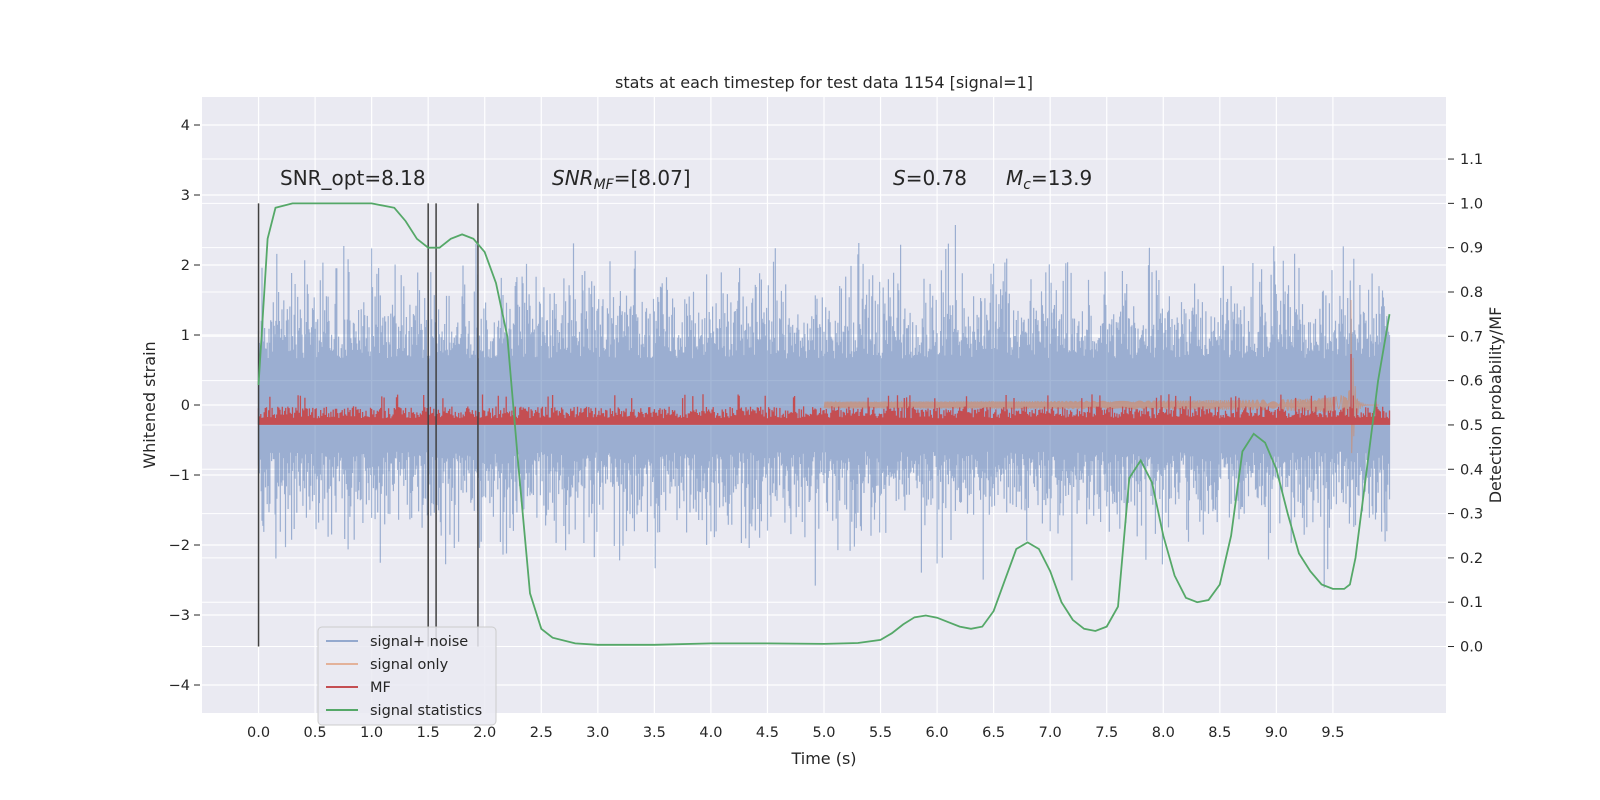 This screenshot has height=800, width=1600. What do you see at coordinates (419, 642) in the screenshot?
I see `legend-label-signal-noise: signal+ noise` at bounding box center [419, 642].